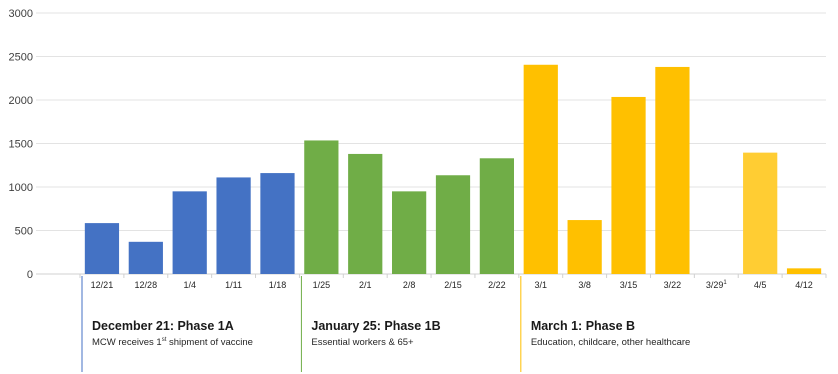  What do you see at coordinates (453, 285) in the screenshot?
I see `x-tick-label: 2/15` at bounding box center [453, 285].